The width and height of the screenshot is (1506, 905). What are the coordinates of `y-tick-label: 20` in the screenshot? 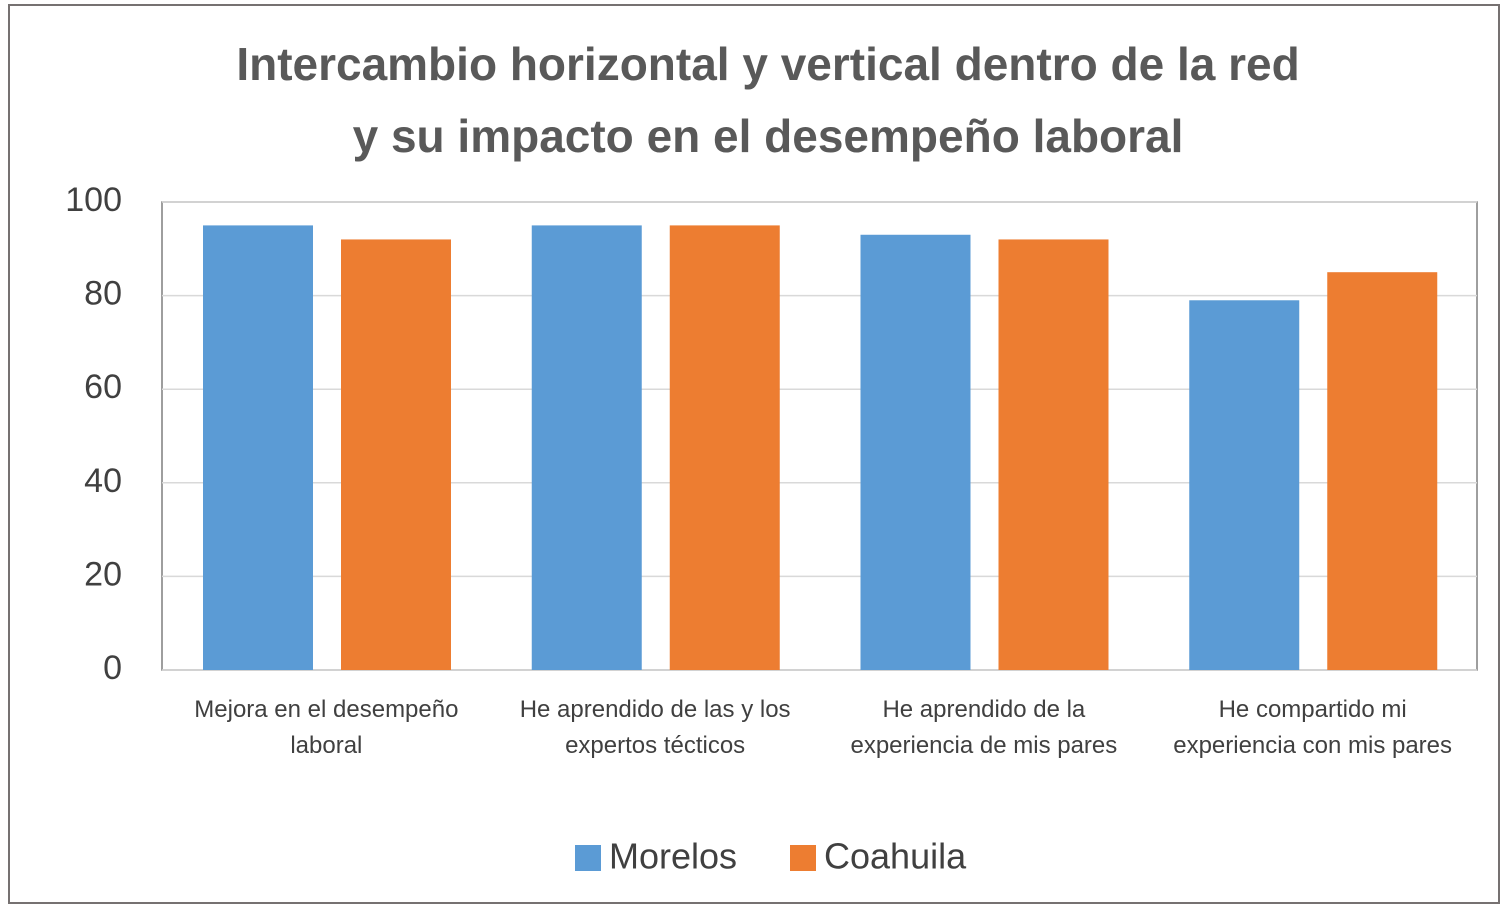 It's located at (103, 574).